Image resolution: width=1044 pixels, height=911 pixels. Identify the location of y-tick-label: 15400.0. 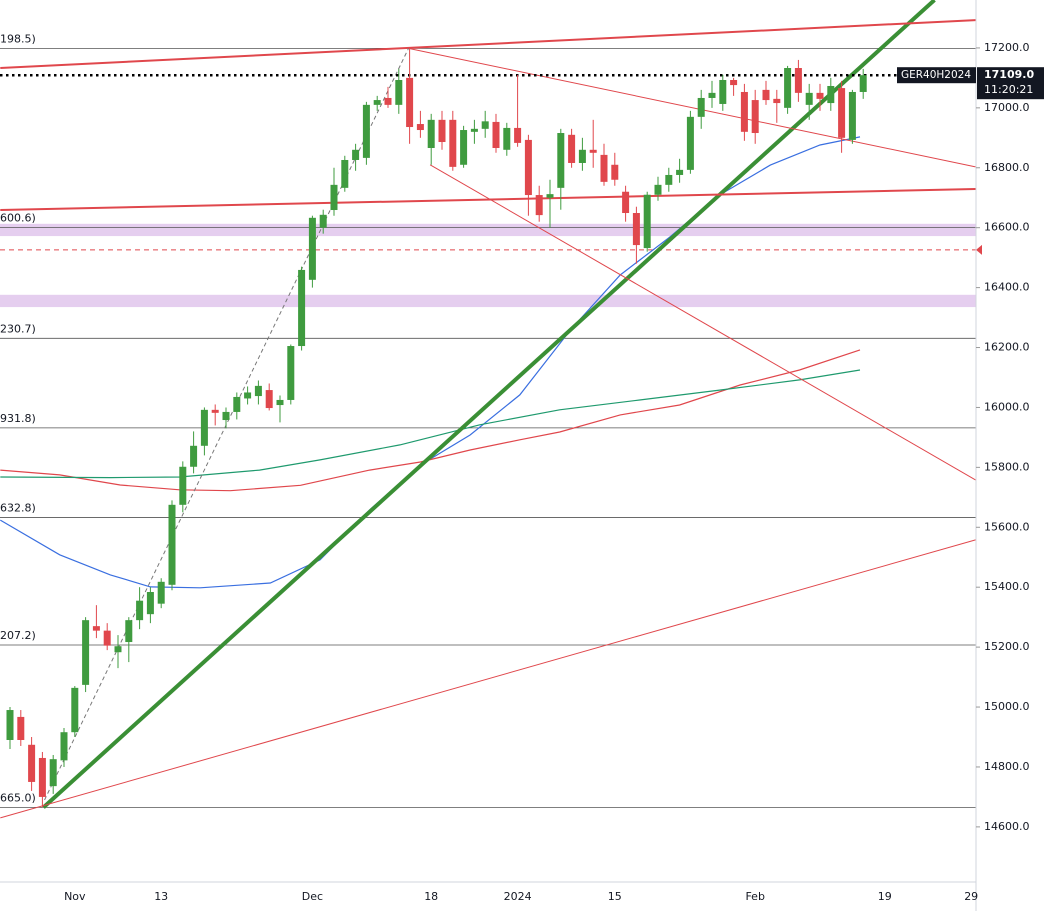
(1007, 586).